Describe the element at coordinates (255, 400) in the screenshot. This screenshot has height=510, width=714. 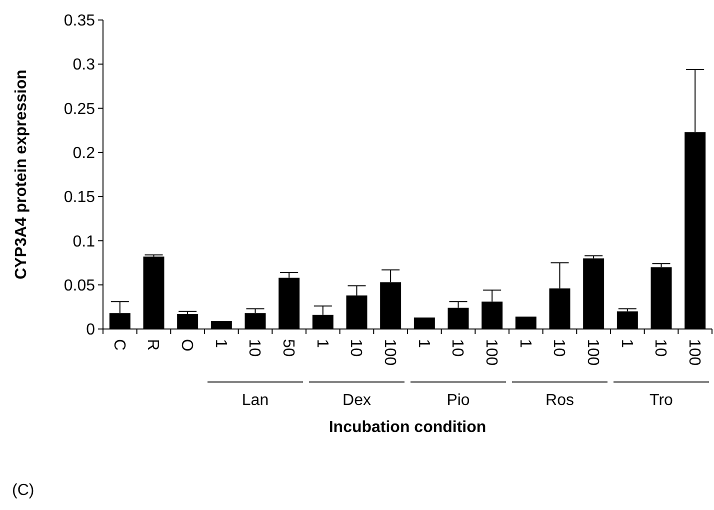
I see `text: Lan` at that location.